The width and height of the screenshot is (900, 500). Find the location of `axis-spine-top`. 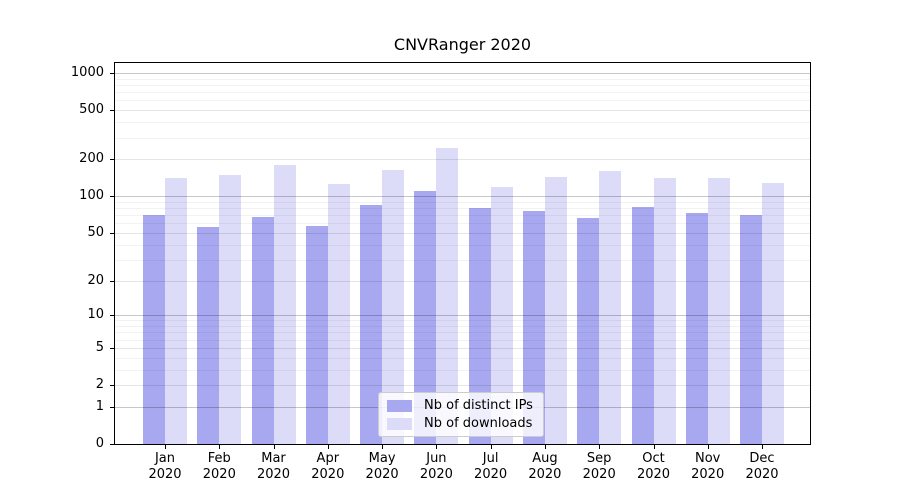

axis-spine-top is located at coordinates (462, 62).